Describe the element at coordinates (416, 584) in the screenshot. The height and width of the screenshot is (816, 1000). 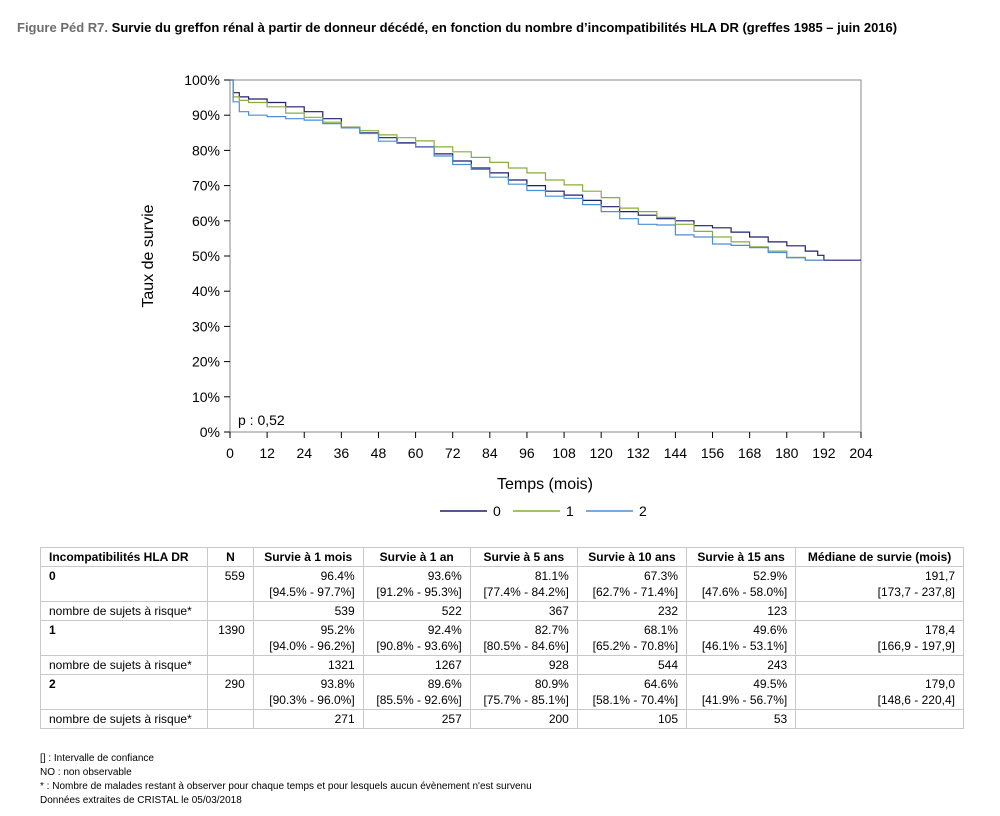
I see `table-cell: 93.6% [91.2% - 95.3%]` at that location.